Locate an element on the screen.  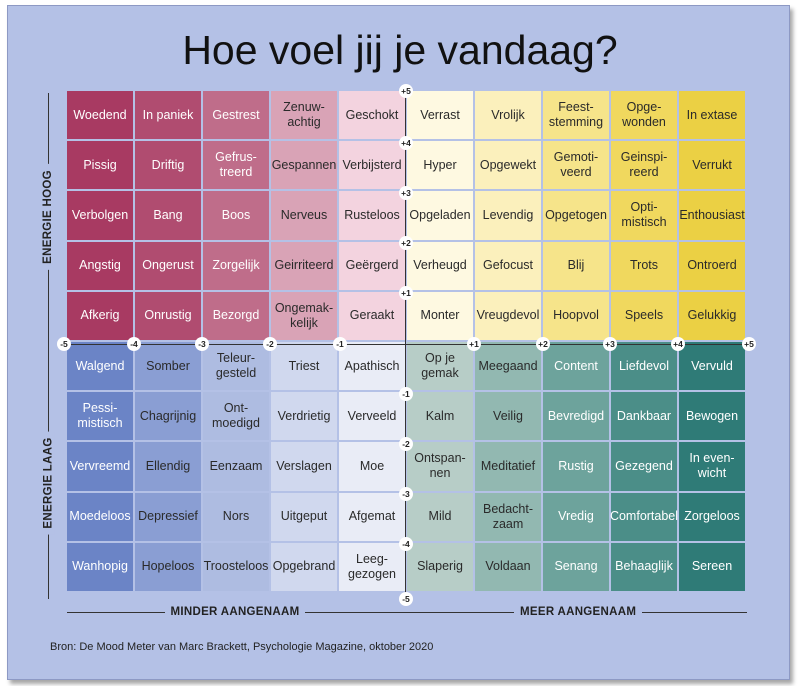
mood-cell: Content is located at coordinates (576, 366).